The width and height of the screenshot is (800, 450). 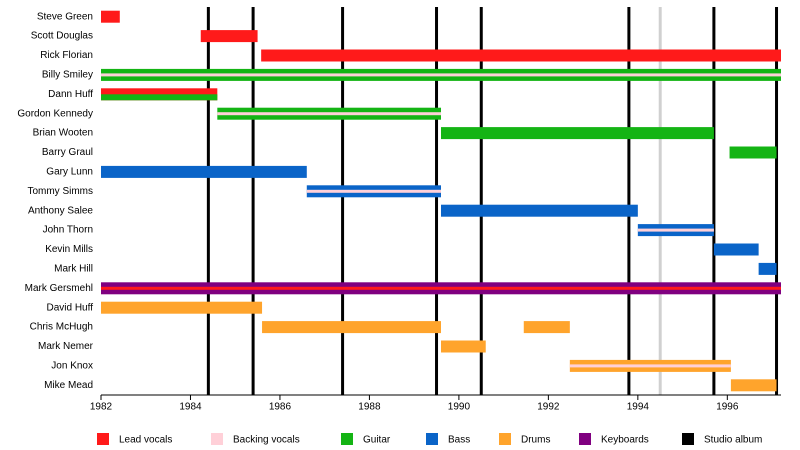 I want to click on member-label: Dann Huff, so click(x=70, y=94).